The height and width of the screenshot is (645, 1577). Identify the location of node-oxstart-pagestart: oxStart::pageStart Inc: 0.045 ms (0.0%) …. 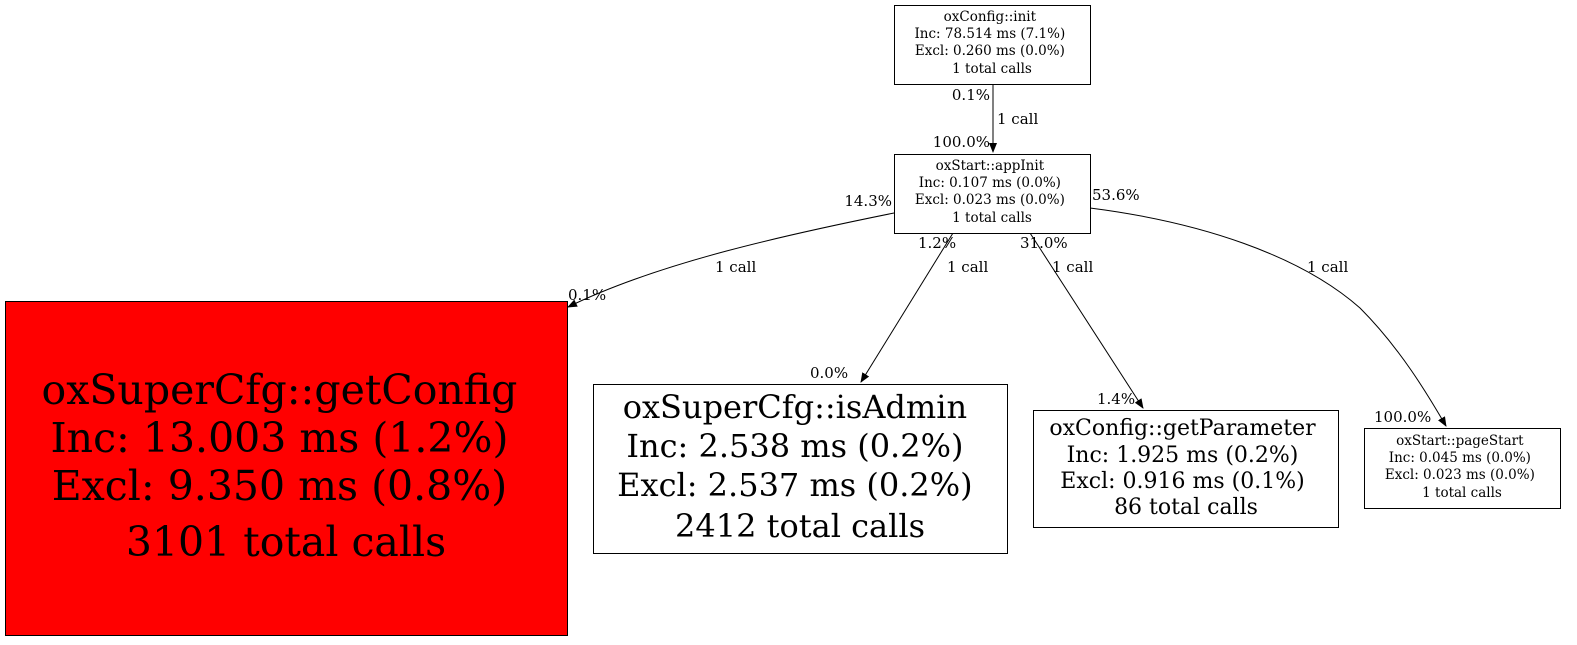
(1462, 468).